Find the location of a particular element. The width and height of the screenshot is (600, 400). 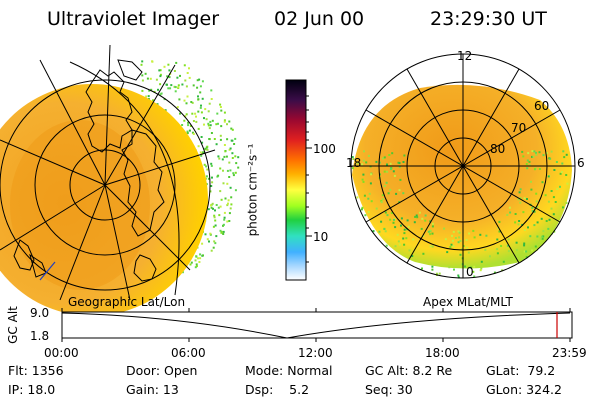

altitude-ytick-max: 9.0 is located at coordinates (40, 313).